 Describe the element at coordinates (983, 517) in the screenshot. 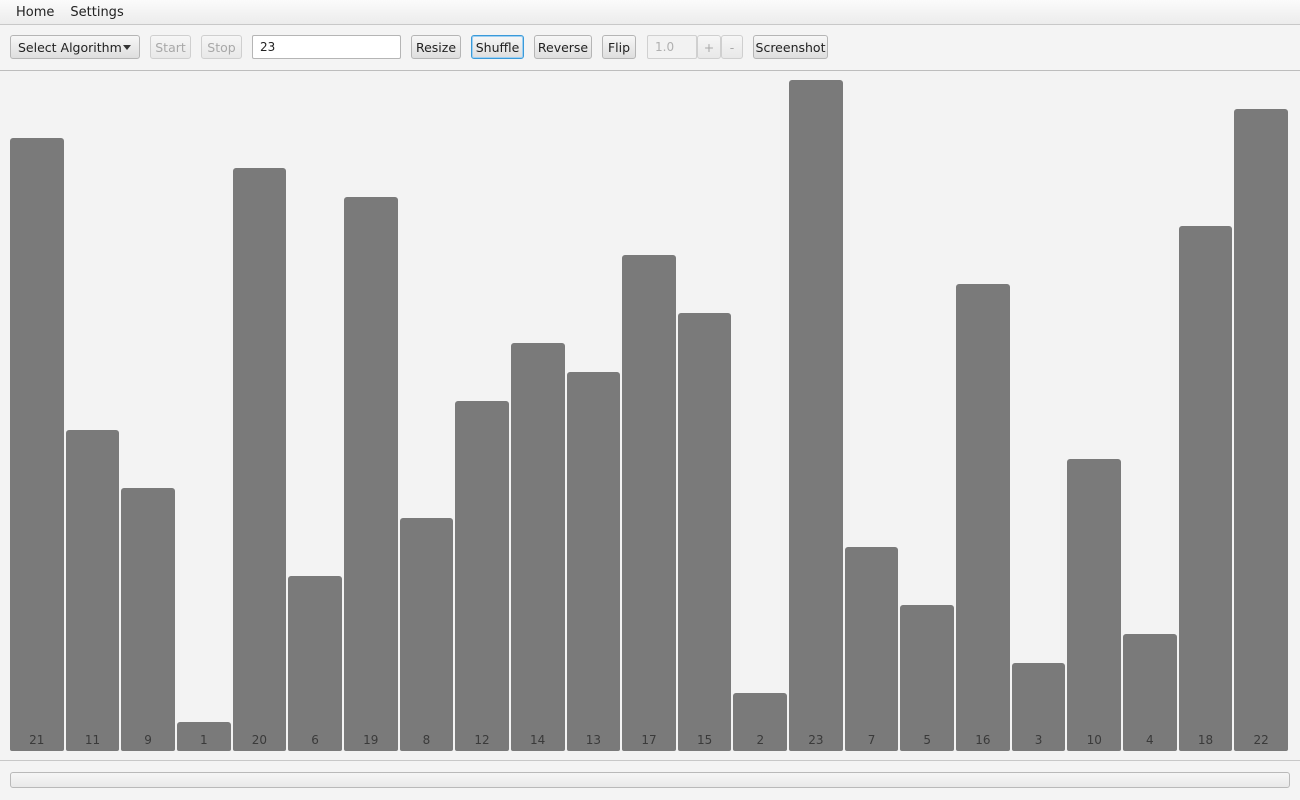

I see `bar: 16` at that location.